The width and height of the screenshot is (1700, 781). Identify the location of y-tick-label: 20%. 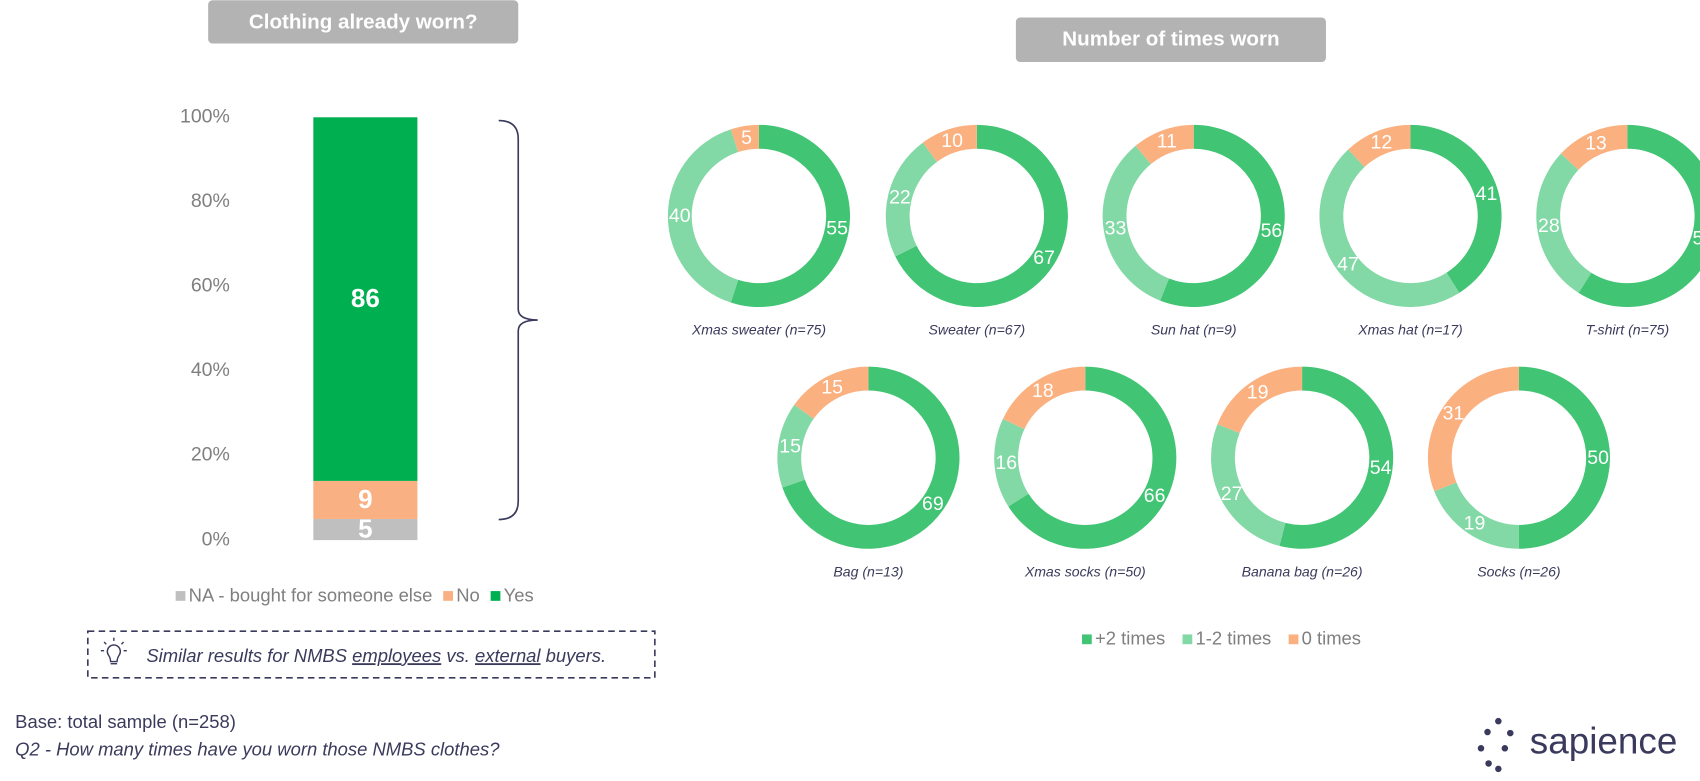
(210, 455).